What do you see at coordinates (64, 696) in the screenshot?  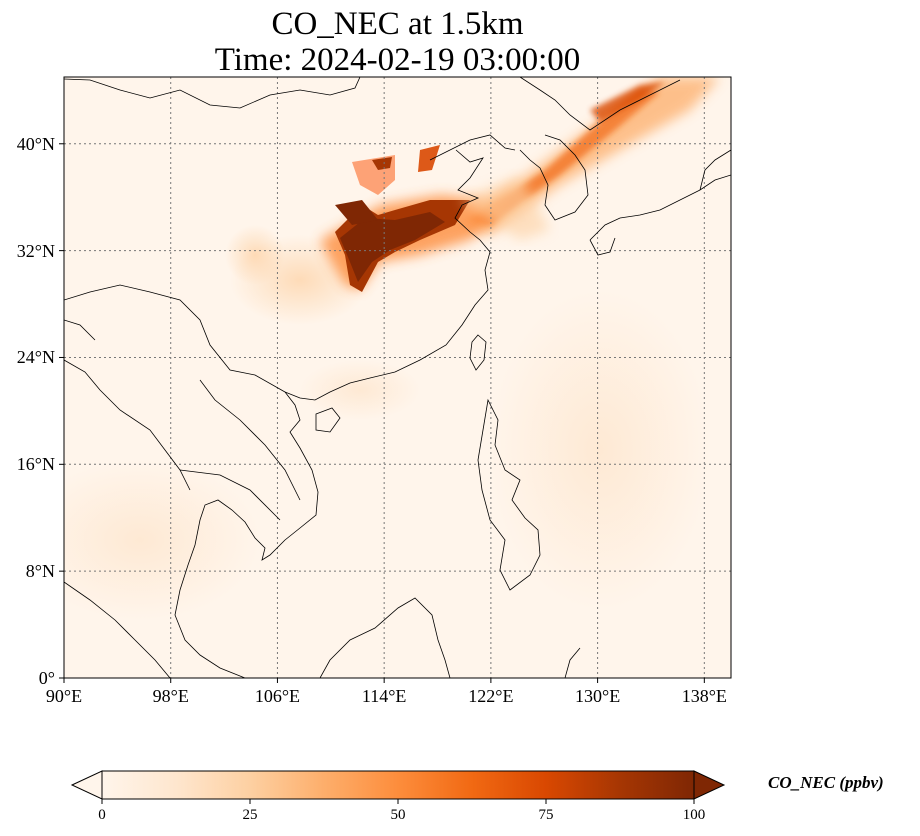 I see `lon-tick-label: 90°E` at bounding box center [64, 696].